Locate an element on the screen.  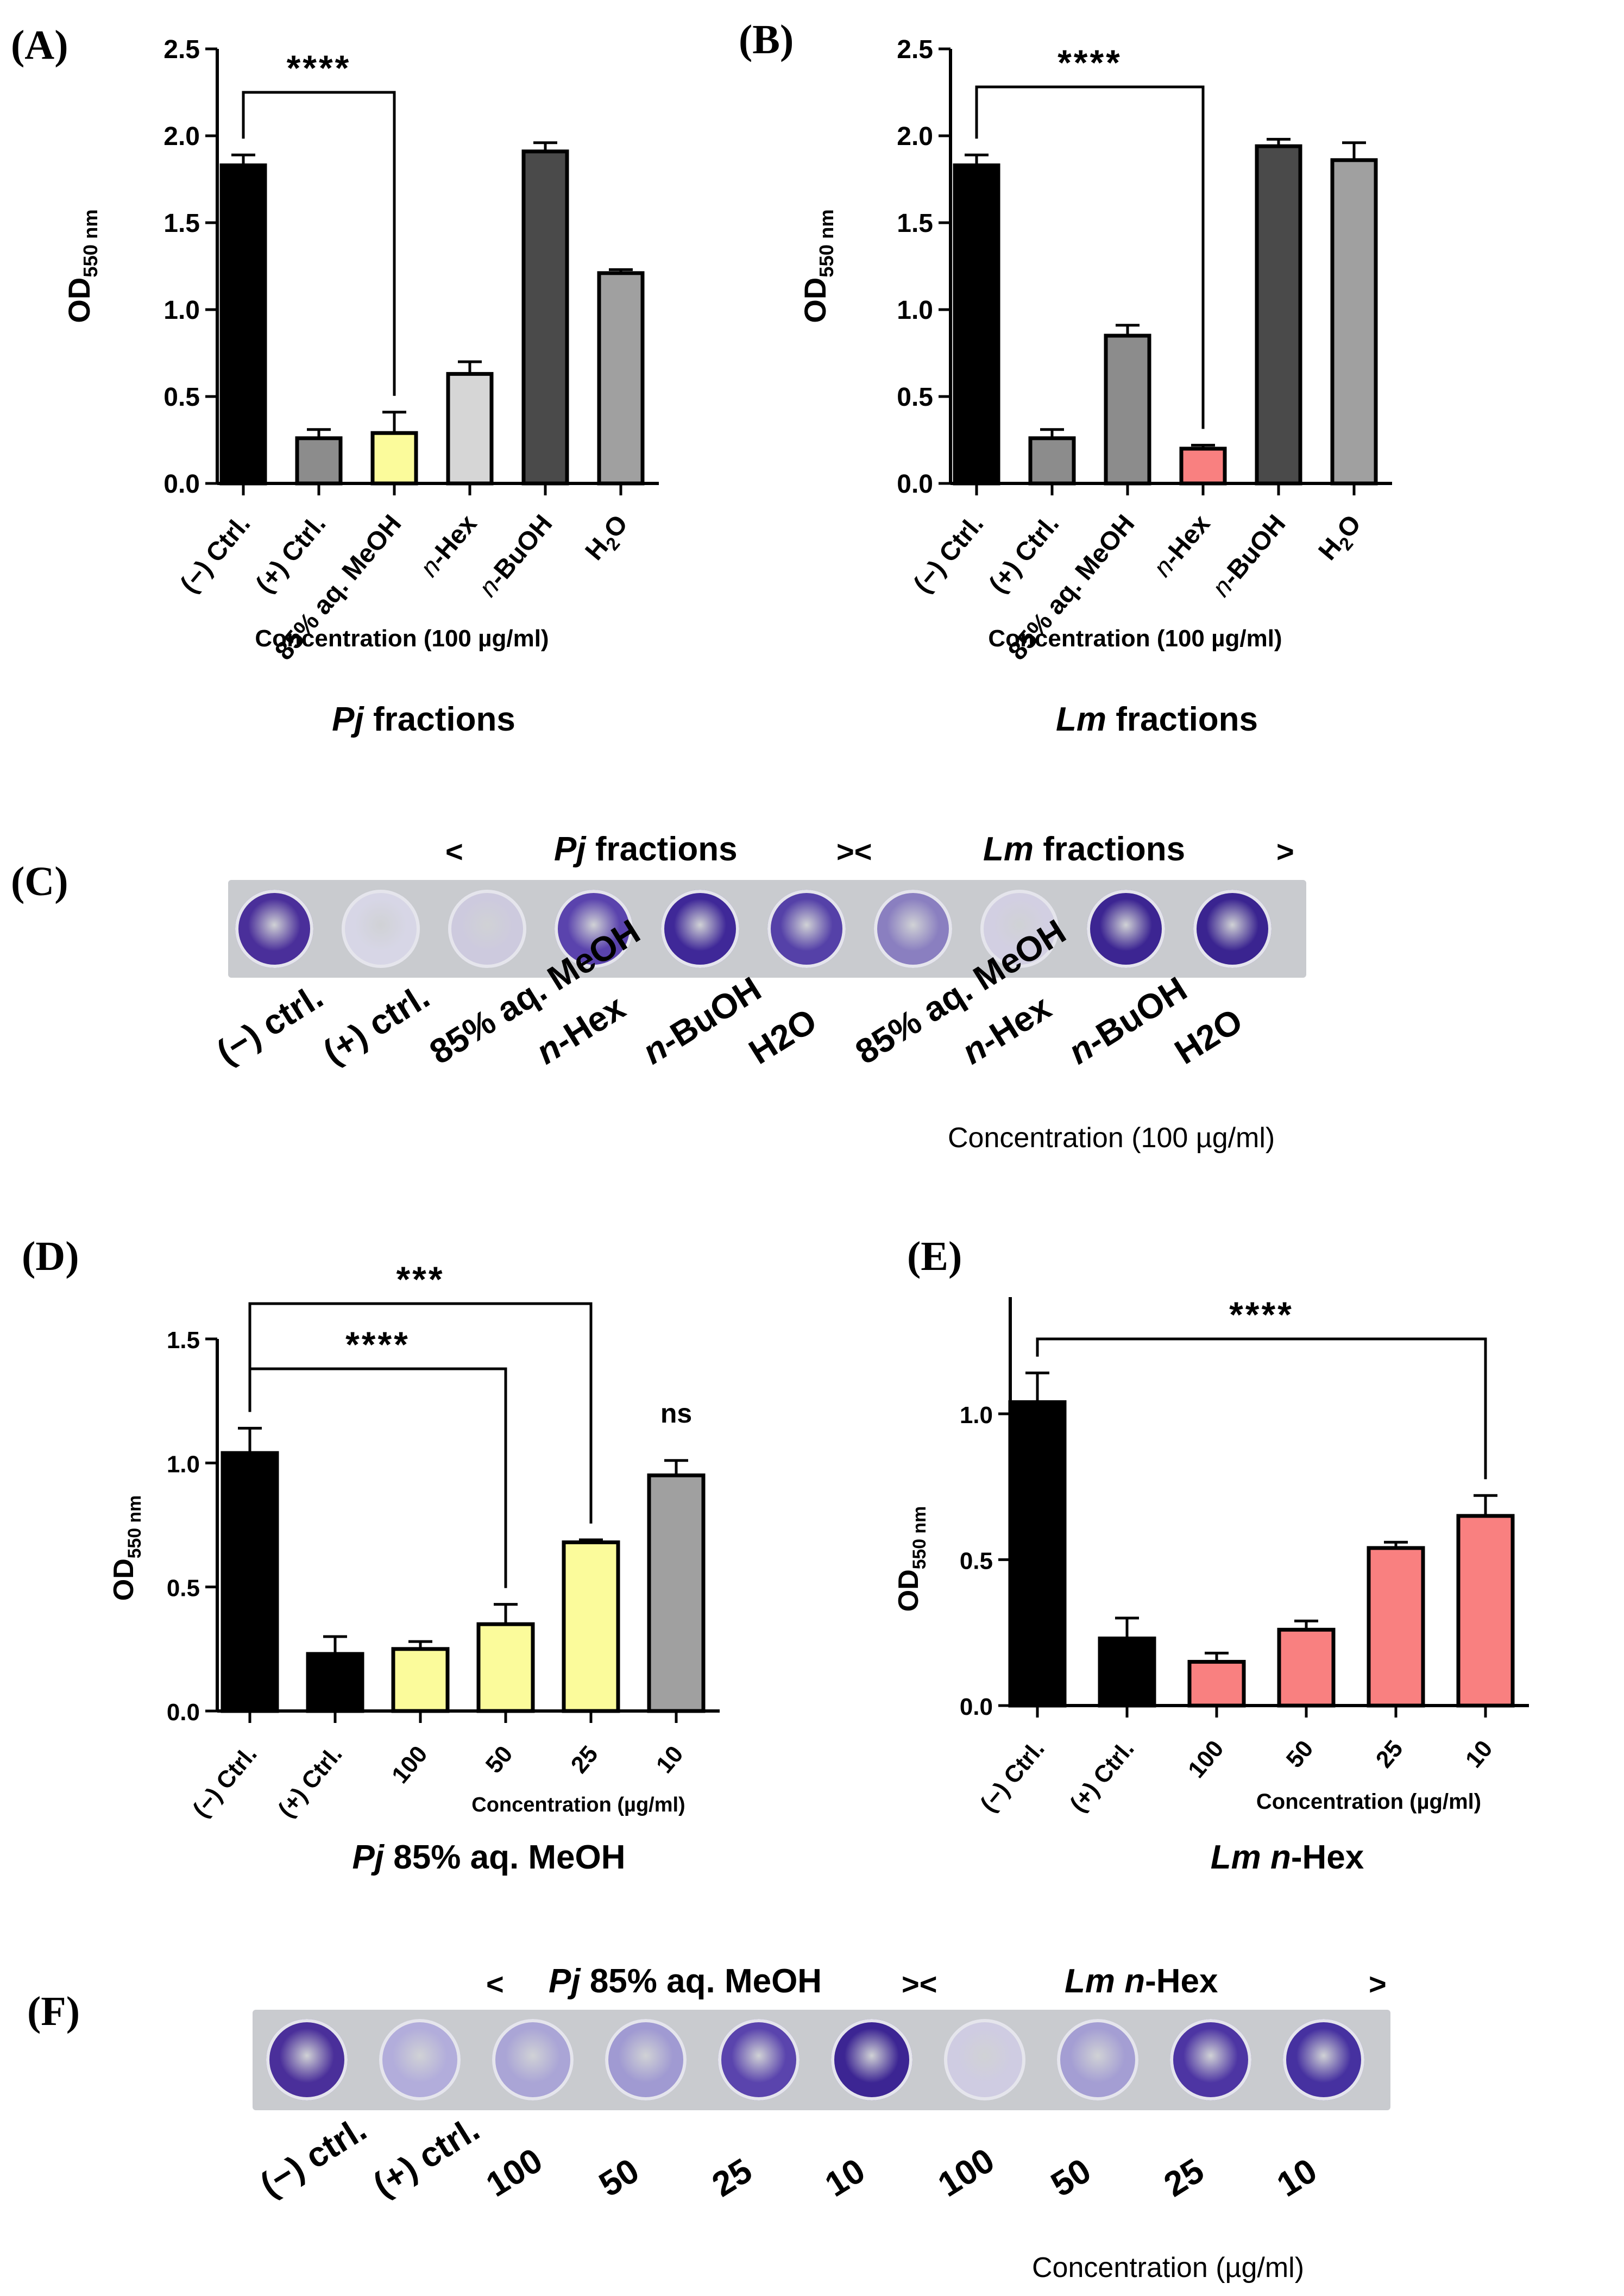
plate-f-header-right: > is located at coordinates (1378, 1984).